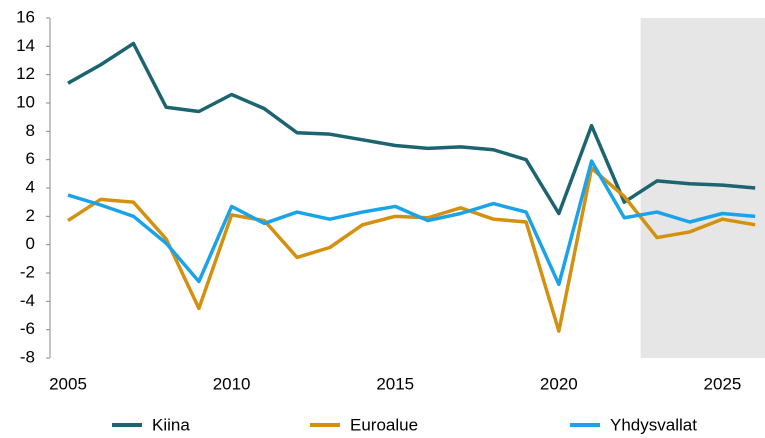 The height and width of the screenshot is (438, 765). Describe the element at coordinates (30, 215) in the screenshot. I see `y-tick-label: 2` at that location.